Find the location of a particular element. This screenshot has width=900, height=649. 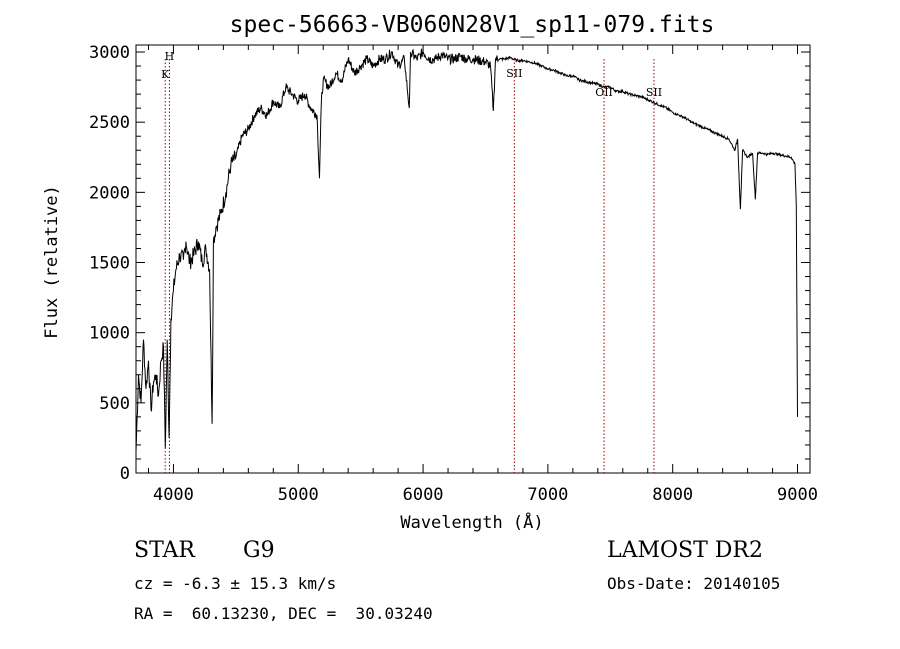

line-label-oii: OII is located at coordinates (604, 92).